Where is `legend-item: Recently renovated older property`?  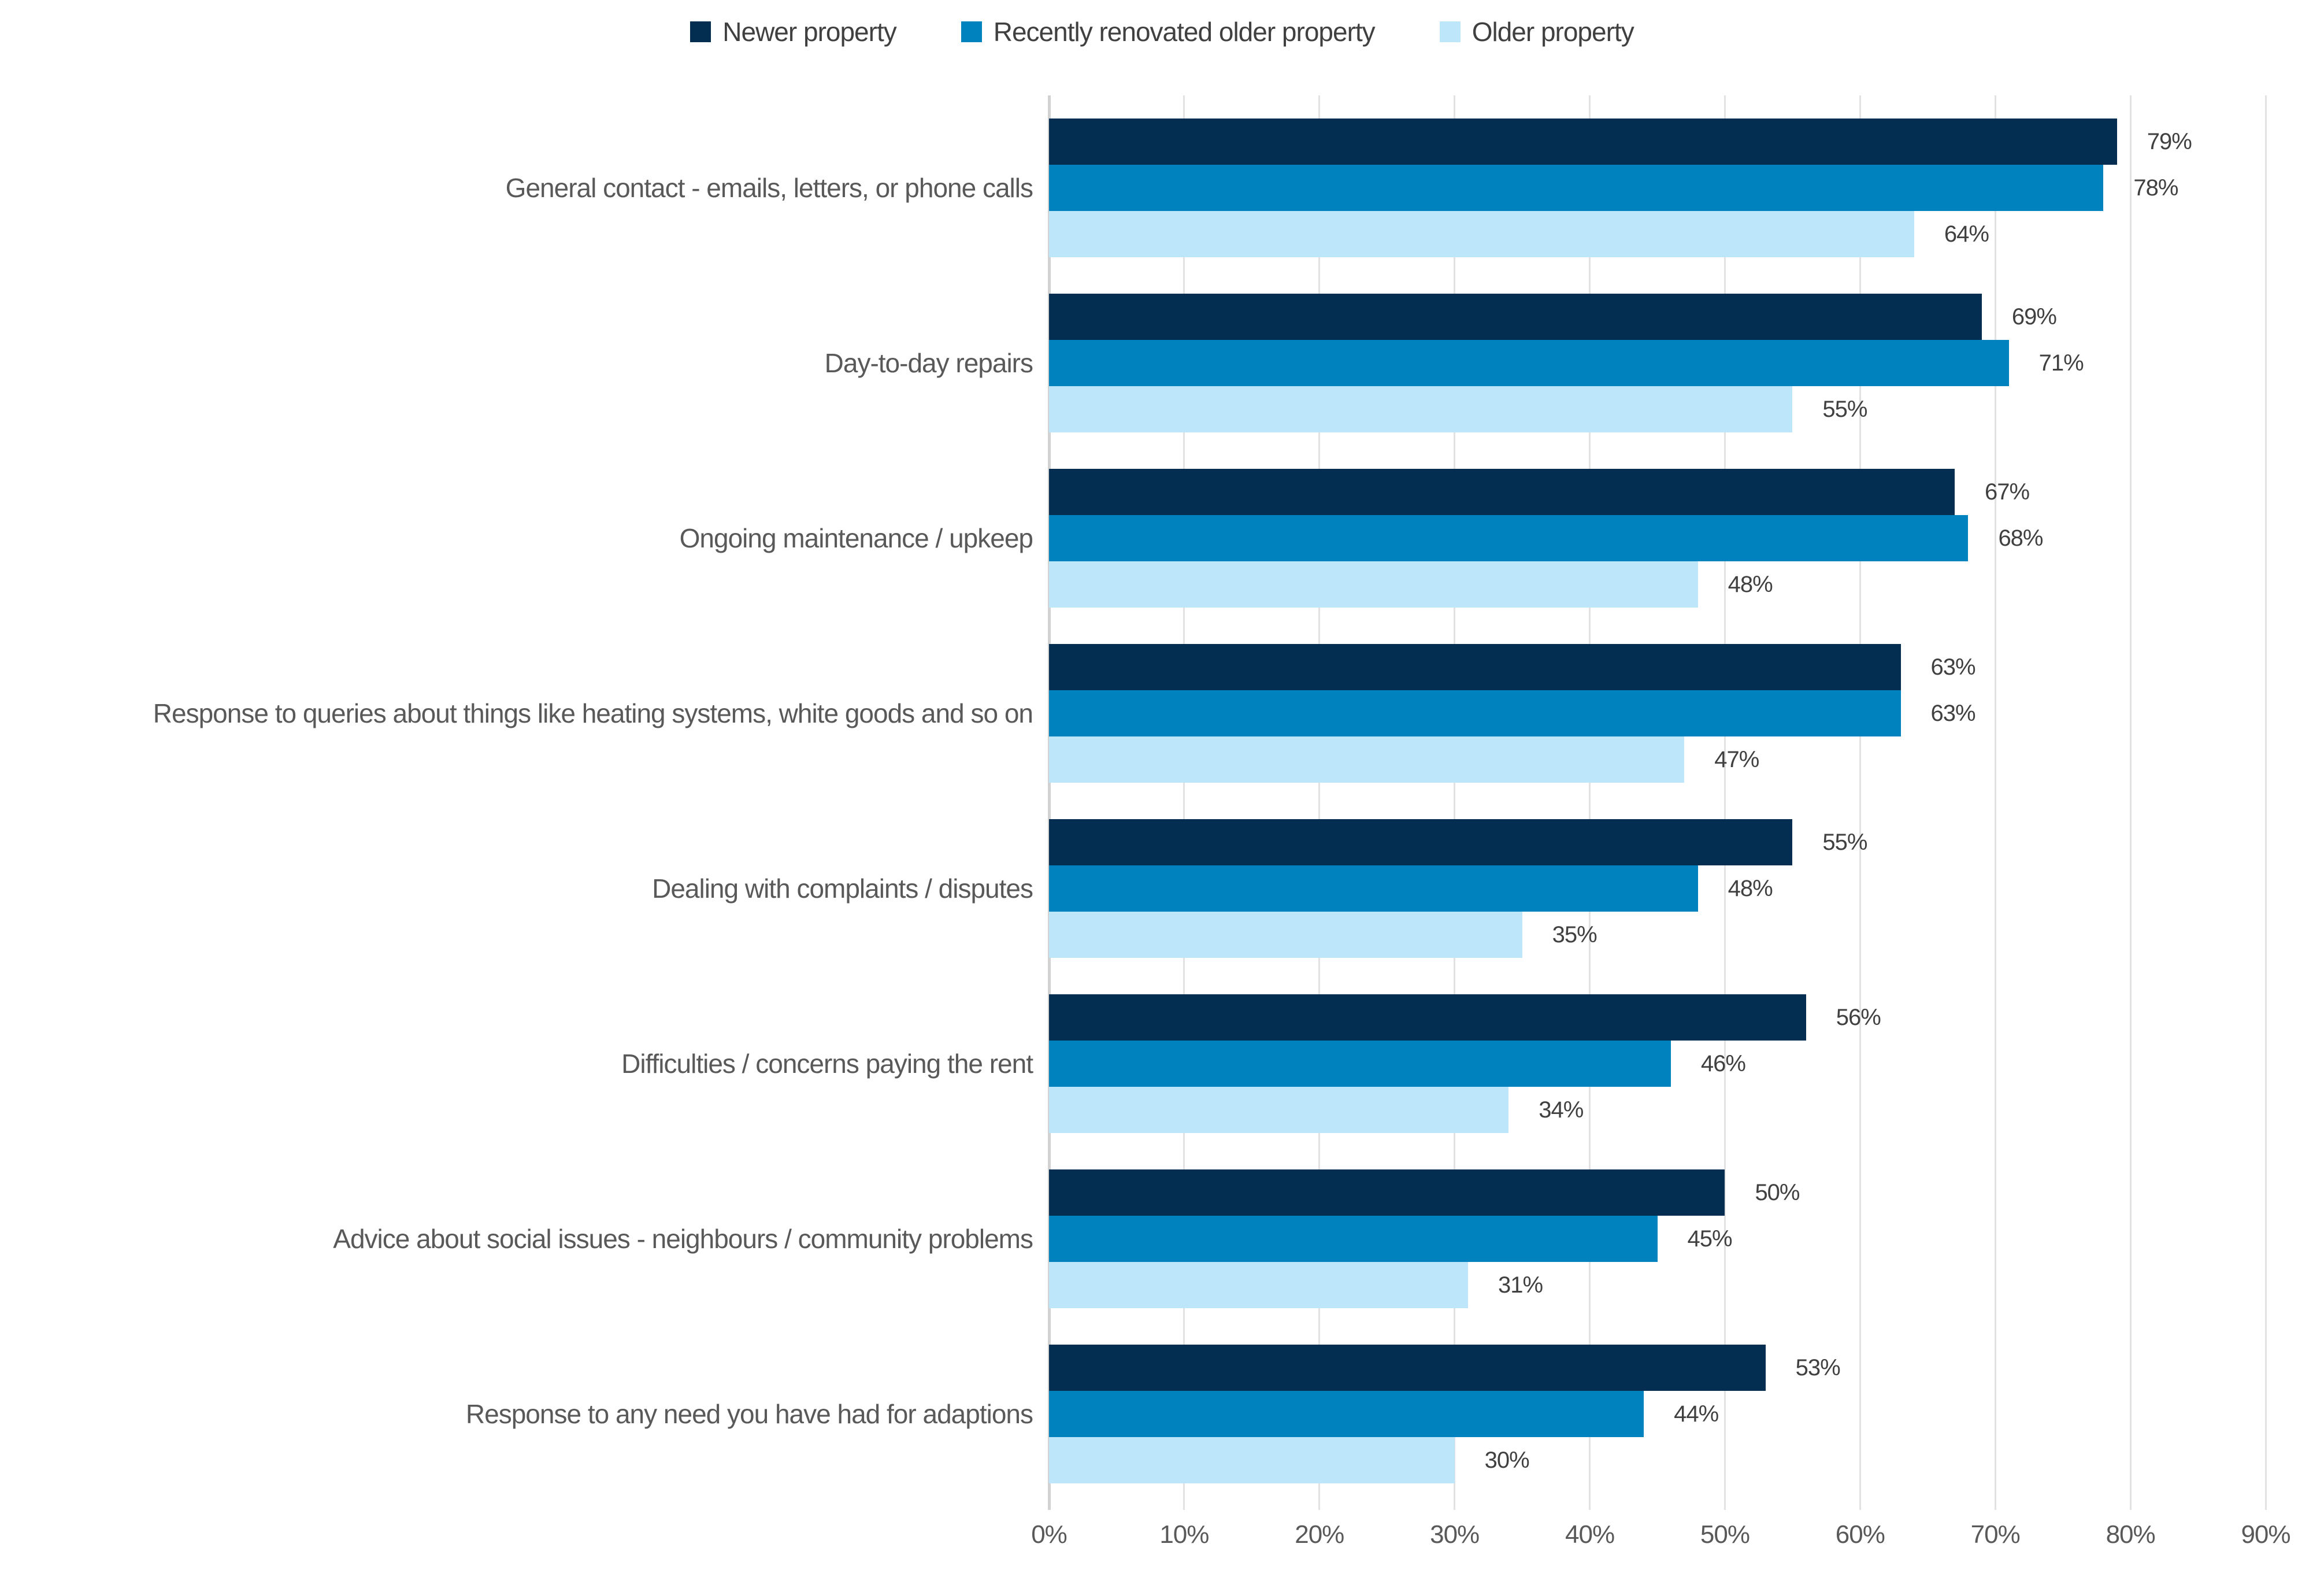 legend-item: Recently renovated older property is located at coordinates (1168, 32).